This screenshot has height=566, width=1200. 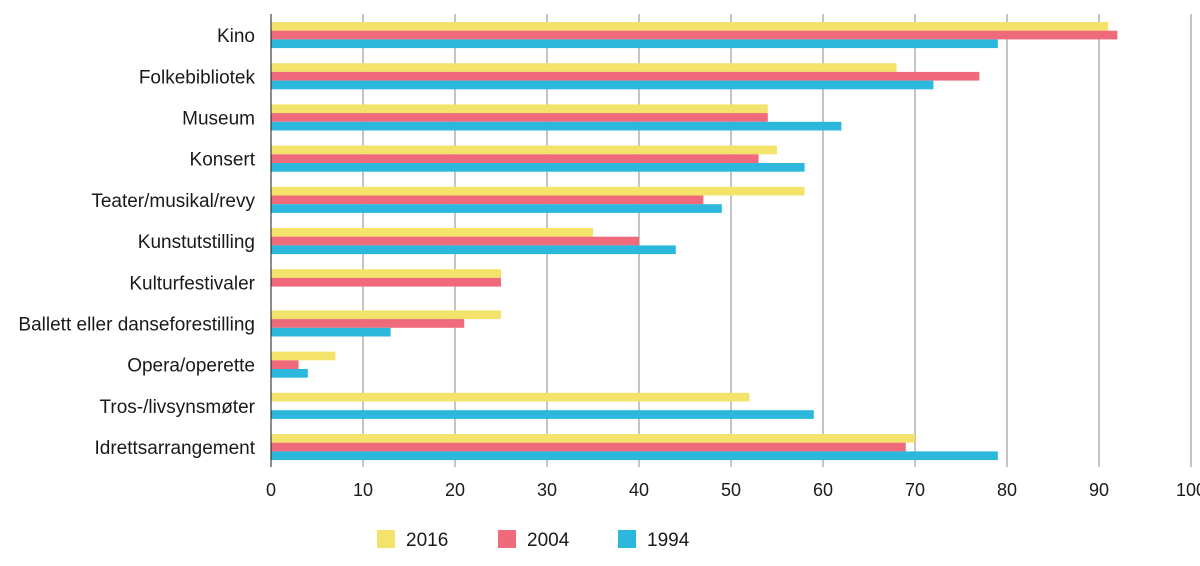 I want to click on legend-swatch-2004, so click(x=507, y=539).